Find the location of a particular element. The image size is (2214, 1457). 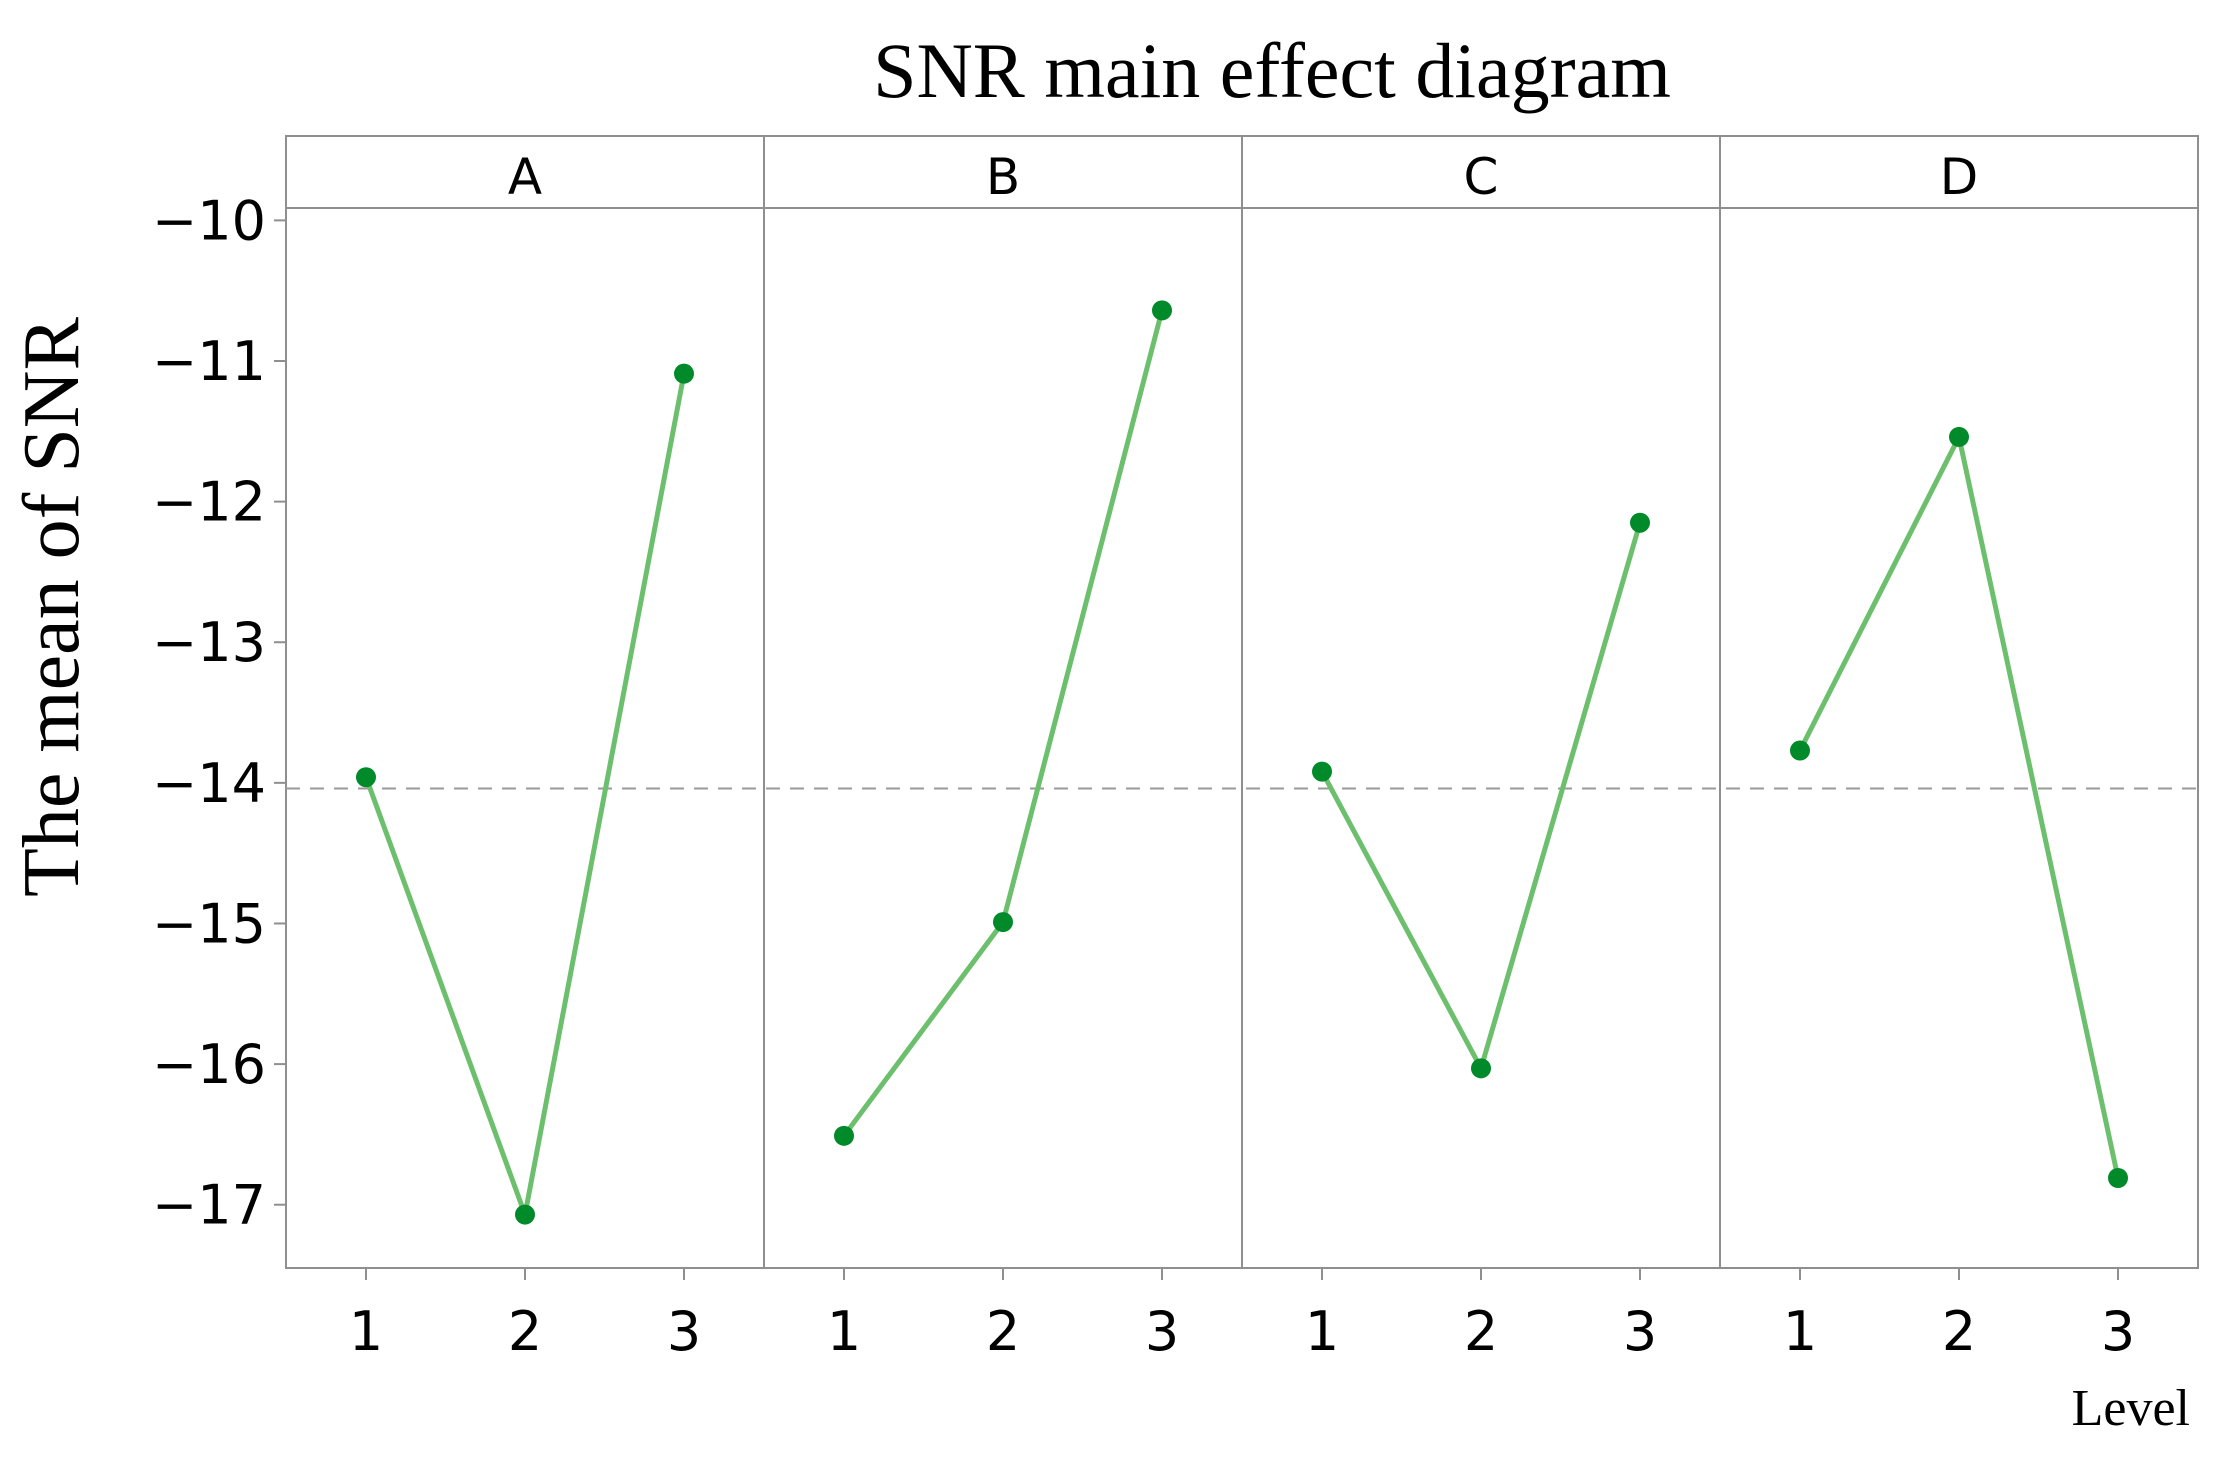

series-line-b is located at coordinates (1003, 723).